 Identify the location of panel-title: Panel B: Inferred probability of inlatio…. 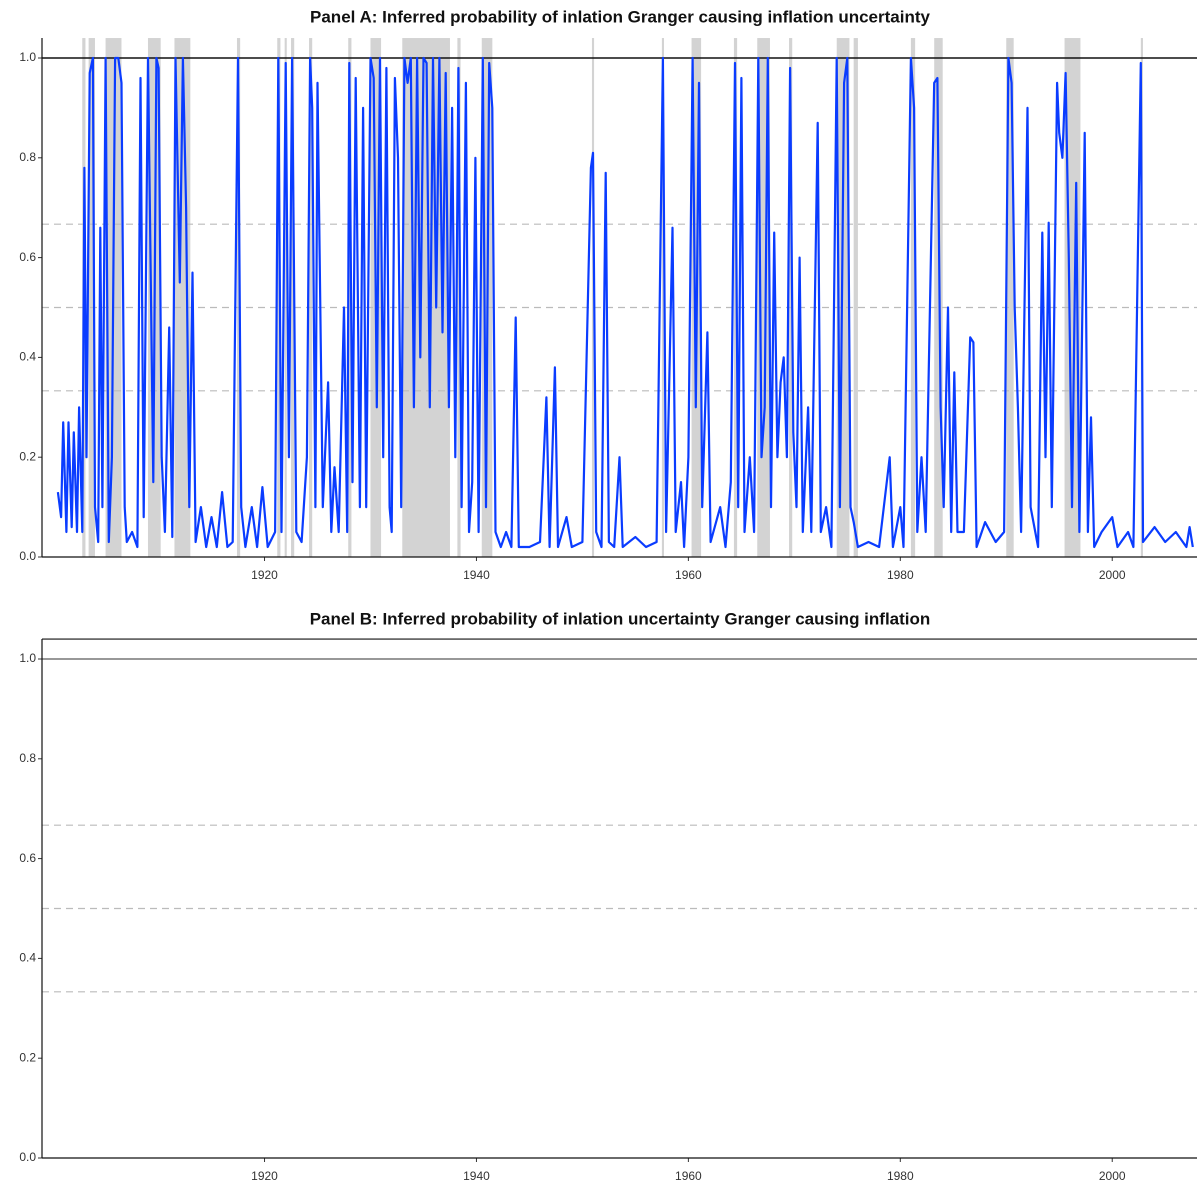
(620, 618).